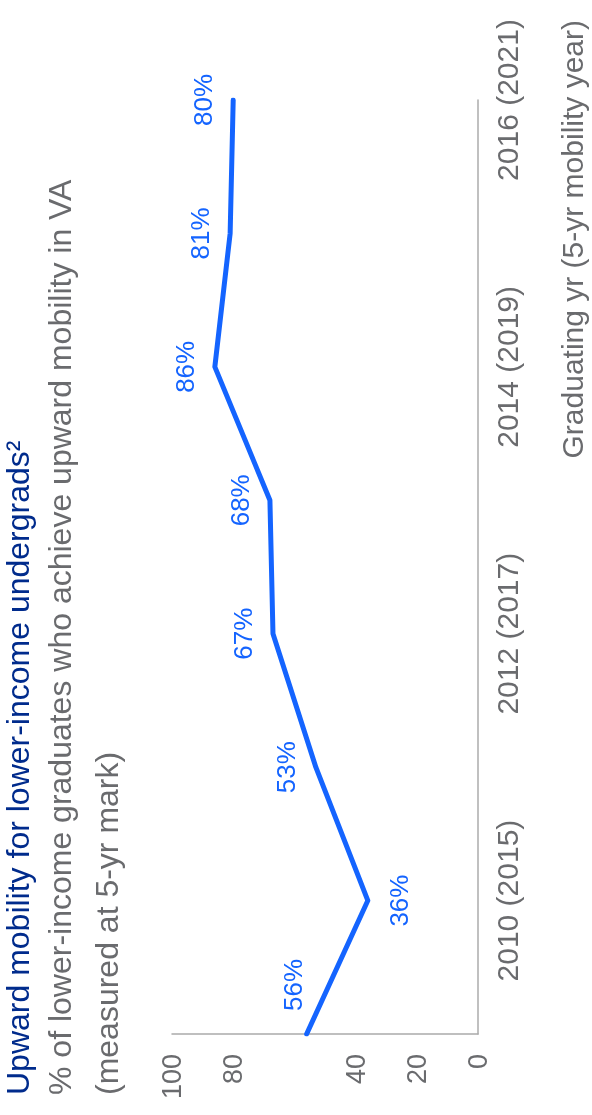 This screenshot has width=592, height=1115. Describe the element at coordinates (83, 633) in the screenshot. I see `text: % of lower-income graduates who achieve upward mobility in VA (measured at 5-yr mark)` at that location.